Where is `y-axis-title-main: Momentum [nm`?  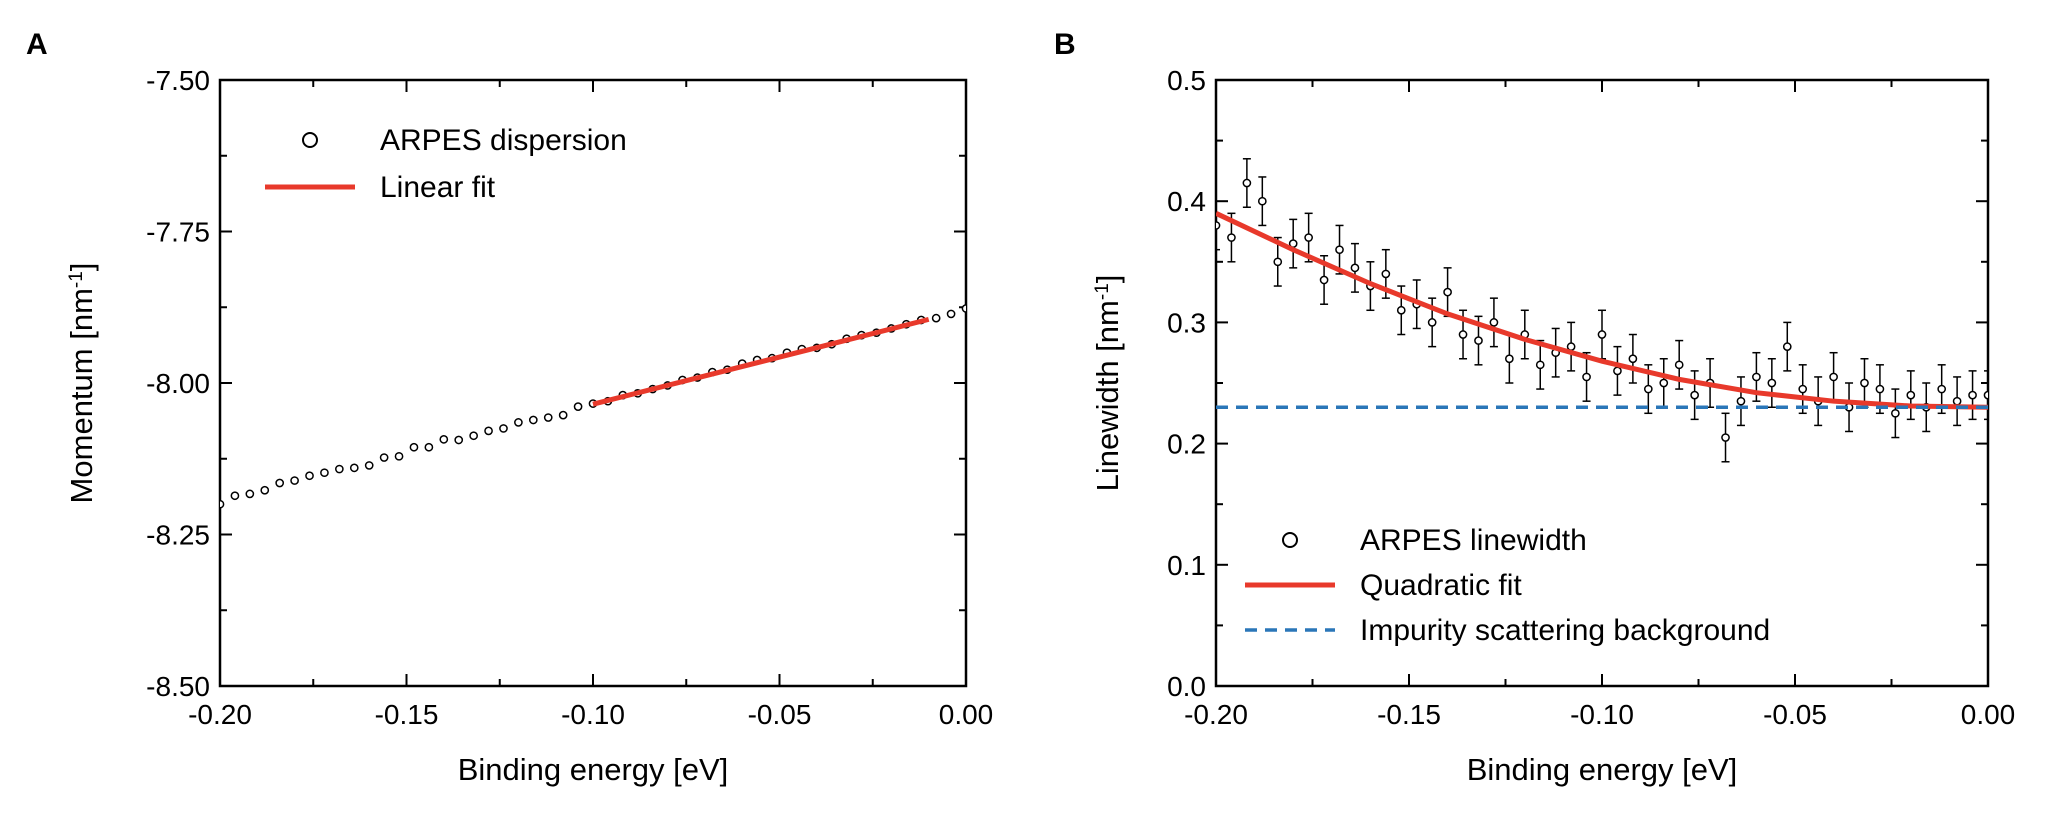 y-axis-title-main: Momentum [nm is located at coordinates (81, 395).